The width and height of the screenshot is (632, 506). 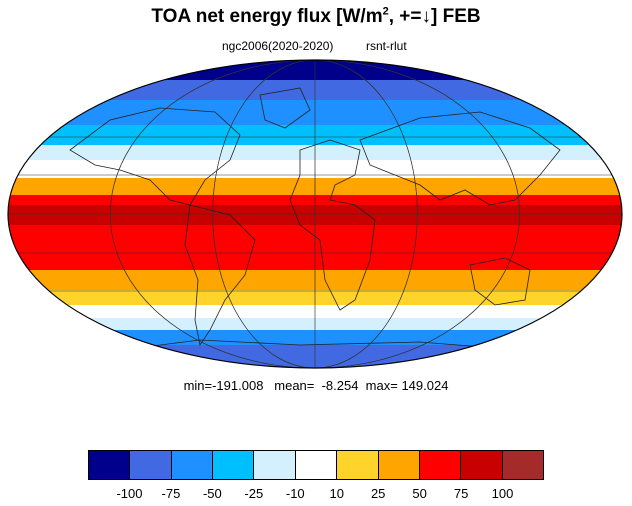 What do you see at coordinates (212, 493) in the screenshot?
I see `colorbar-label: -50` at bounding box center [212, 493].